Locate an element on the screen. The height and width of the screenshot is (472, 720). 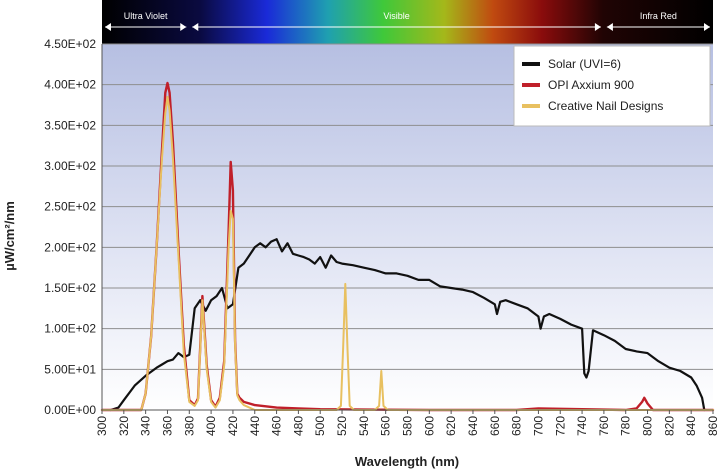
y-tick-label: 3.50E+02 is located at coordinates (70, 125).